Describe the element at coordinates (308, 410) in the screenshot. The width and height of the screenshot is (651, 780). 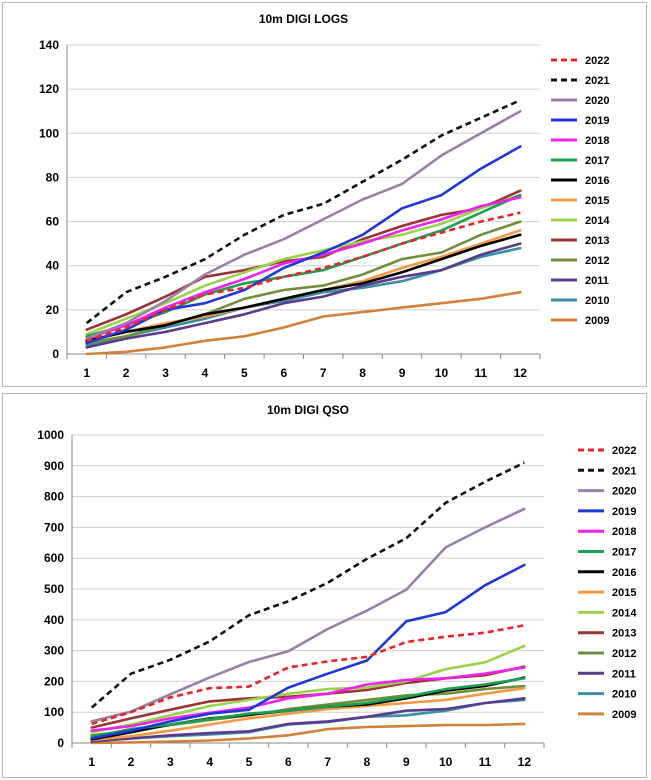
I see `chart-title: 10m DIGI QSO` at that location.